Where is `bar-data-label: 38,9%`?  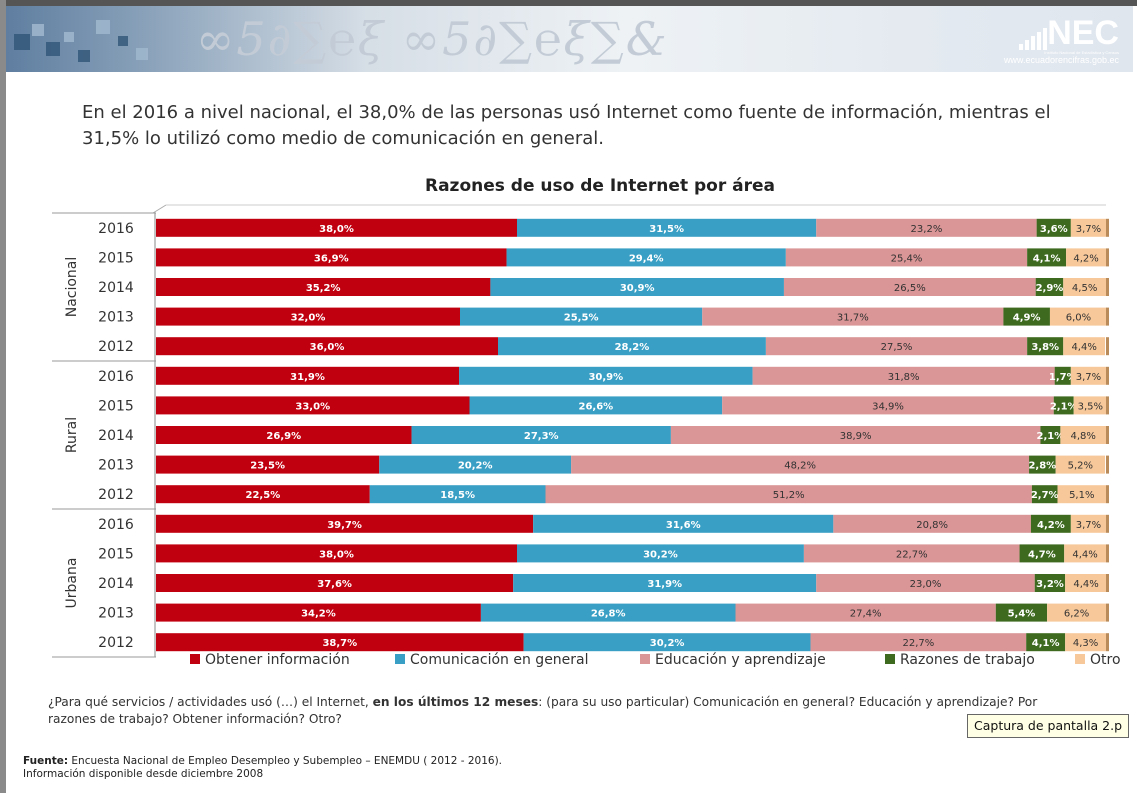 bar-data-label: 38,9% is located at coordinates (856, 436).